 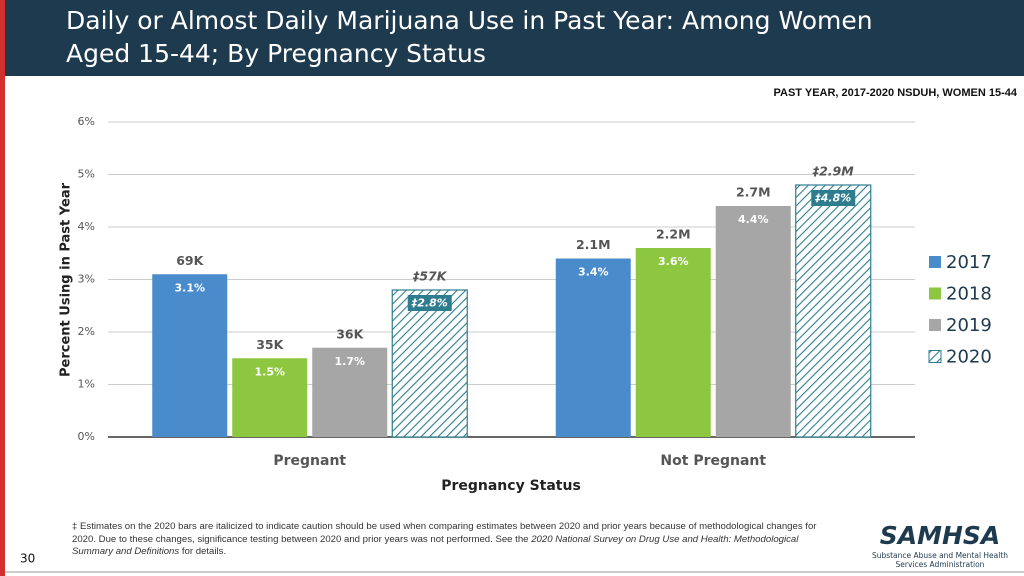 I want to click on y-tick-label: 6%, so click(x=86, y=121).